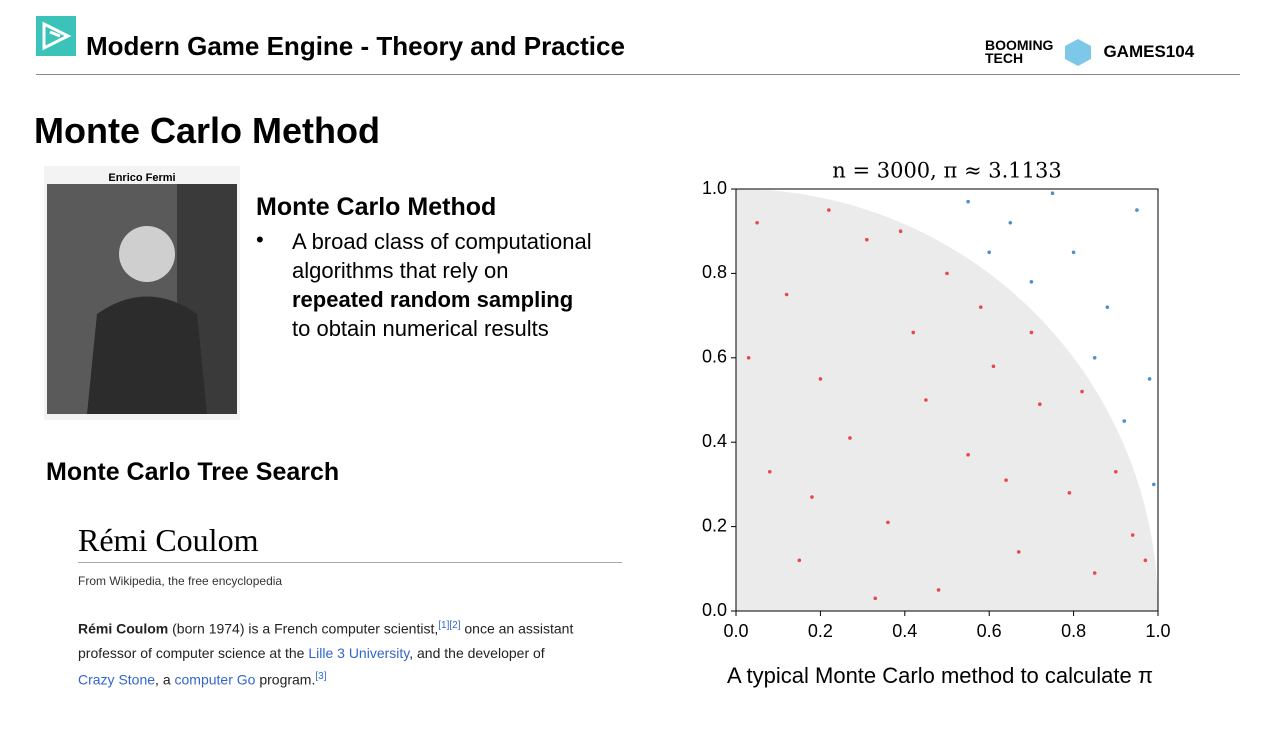 The height and width of the screenshot is (741, 1280). Describe the element at coordinates (433, 299) in the screenshot. I see `bullet-bold: repeated random sampling` at that location.